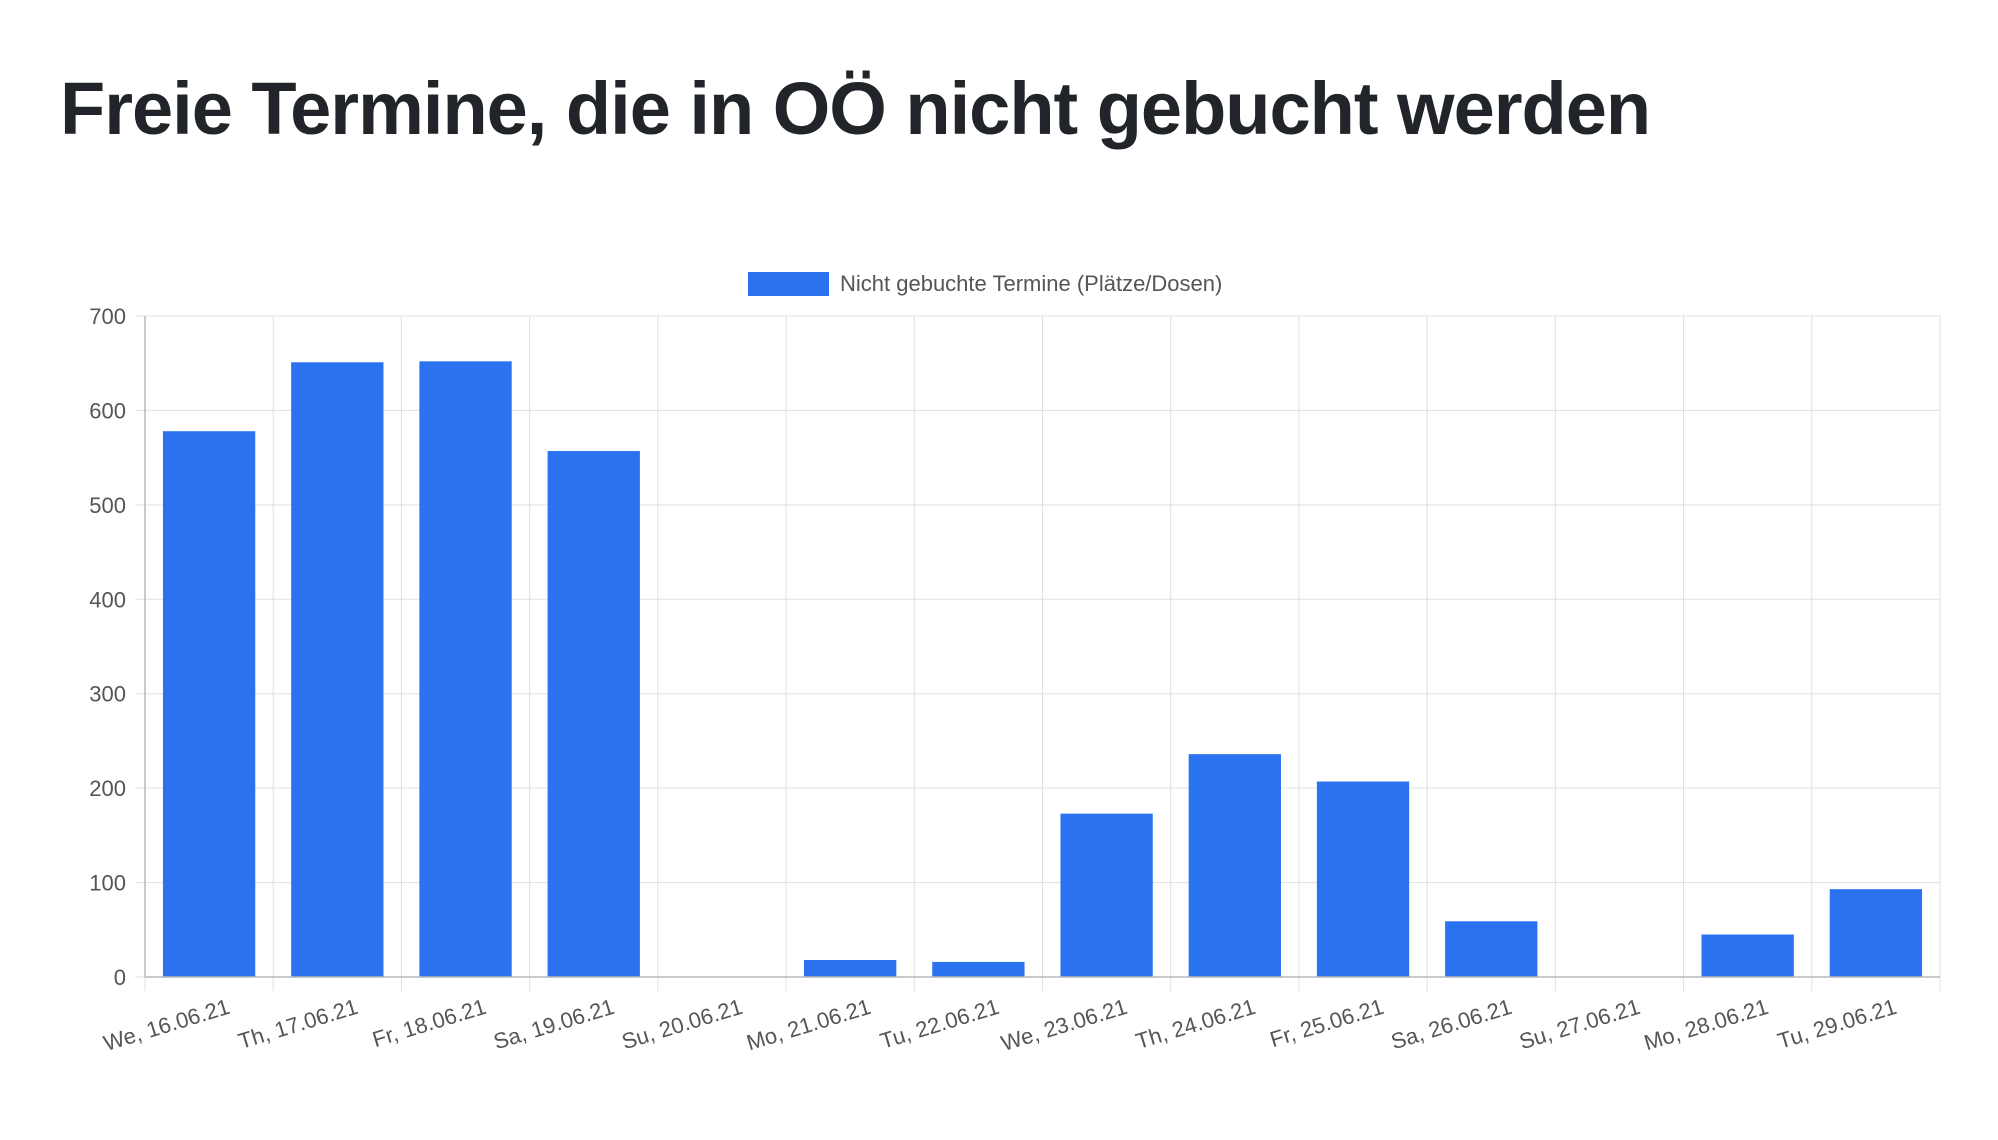 The image size is (1998, 1140). Describe the element at coordinates (682, 1024) in the screenshot. I see `x-tick-label: Su, 20.06.21` at that location.